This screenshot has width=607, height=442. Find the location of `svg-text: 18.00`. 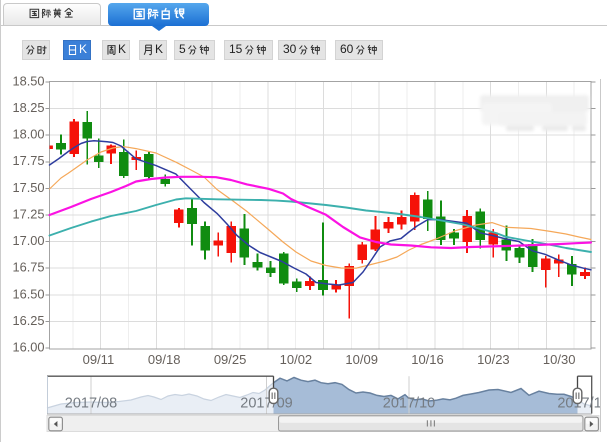

svg-text: 18.00 is located at coordinates (28, 134).